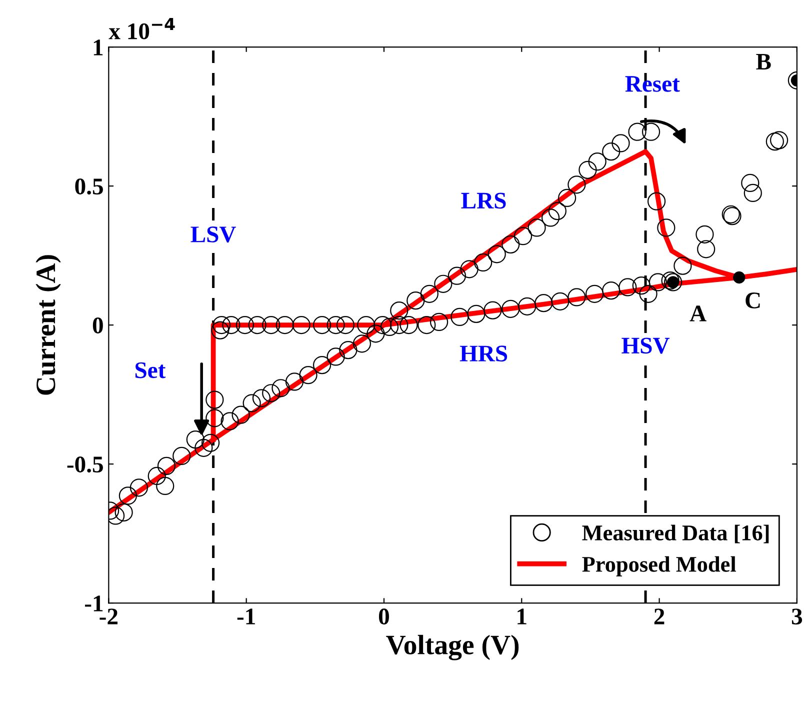  I want to click on y-tick-label: 1, so click(98, 48).